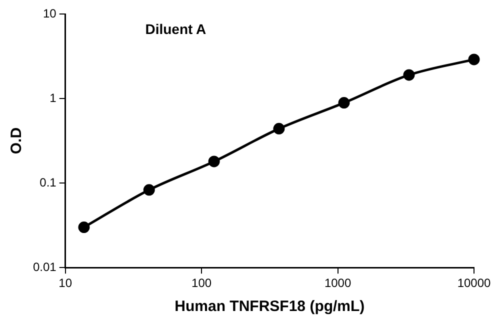 Image resolution: width=500 pixels, height=322 pixels. Describe the element at coordinates (338, 283) in the screenshot. I see `x-tick-label: 1000` at that location.